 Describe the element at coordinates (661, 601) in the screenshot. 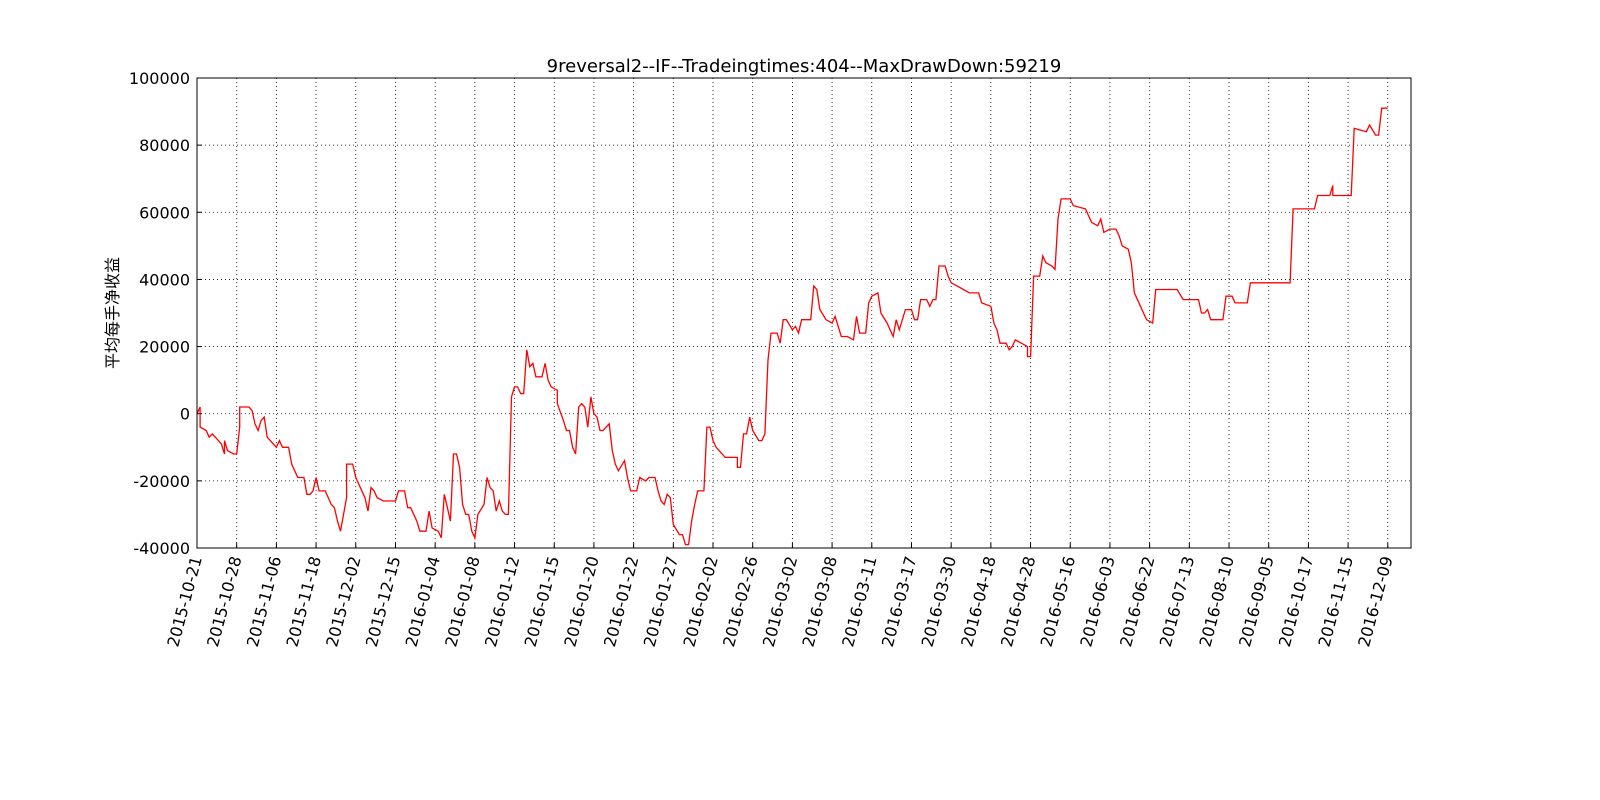

I see `x-tick-label: 2016-01-27` at that location.